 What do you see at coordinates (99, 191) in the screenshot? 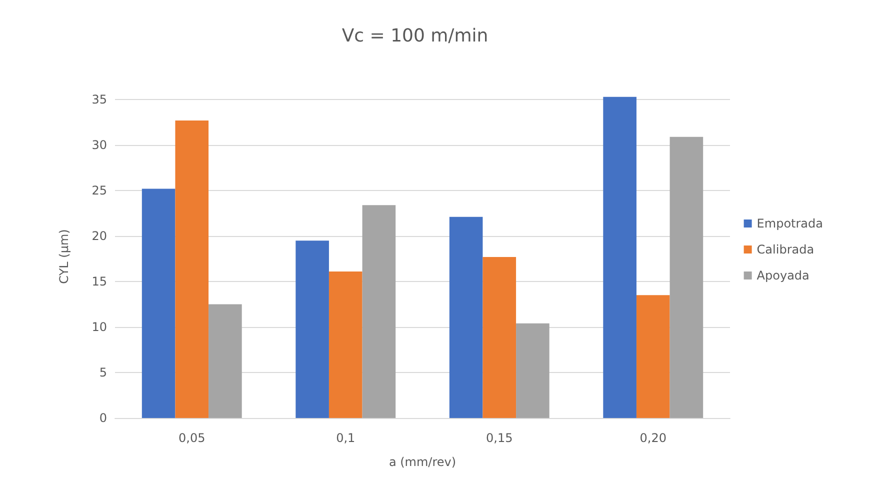
I see `y-tick-label: 25` at bounding box center [99, 191].